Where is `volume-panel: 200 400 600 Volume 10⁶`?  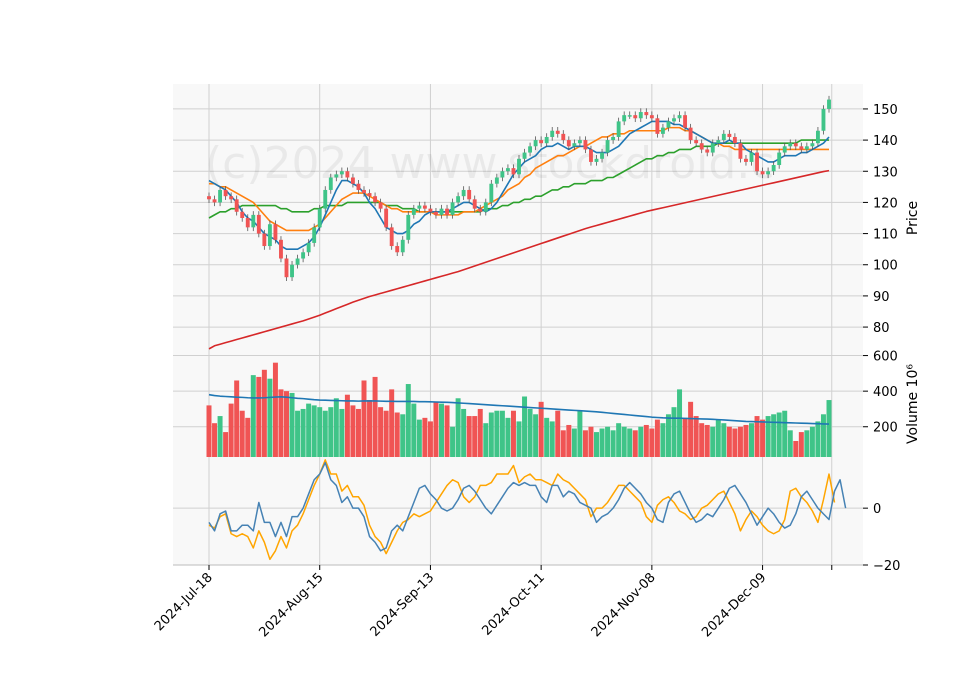
volume-panel: 200 400 600 Volume 10⁶ is located at coordinates (547, 403).